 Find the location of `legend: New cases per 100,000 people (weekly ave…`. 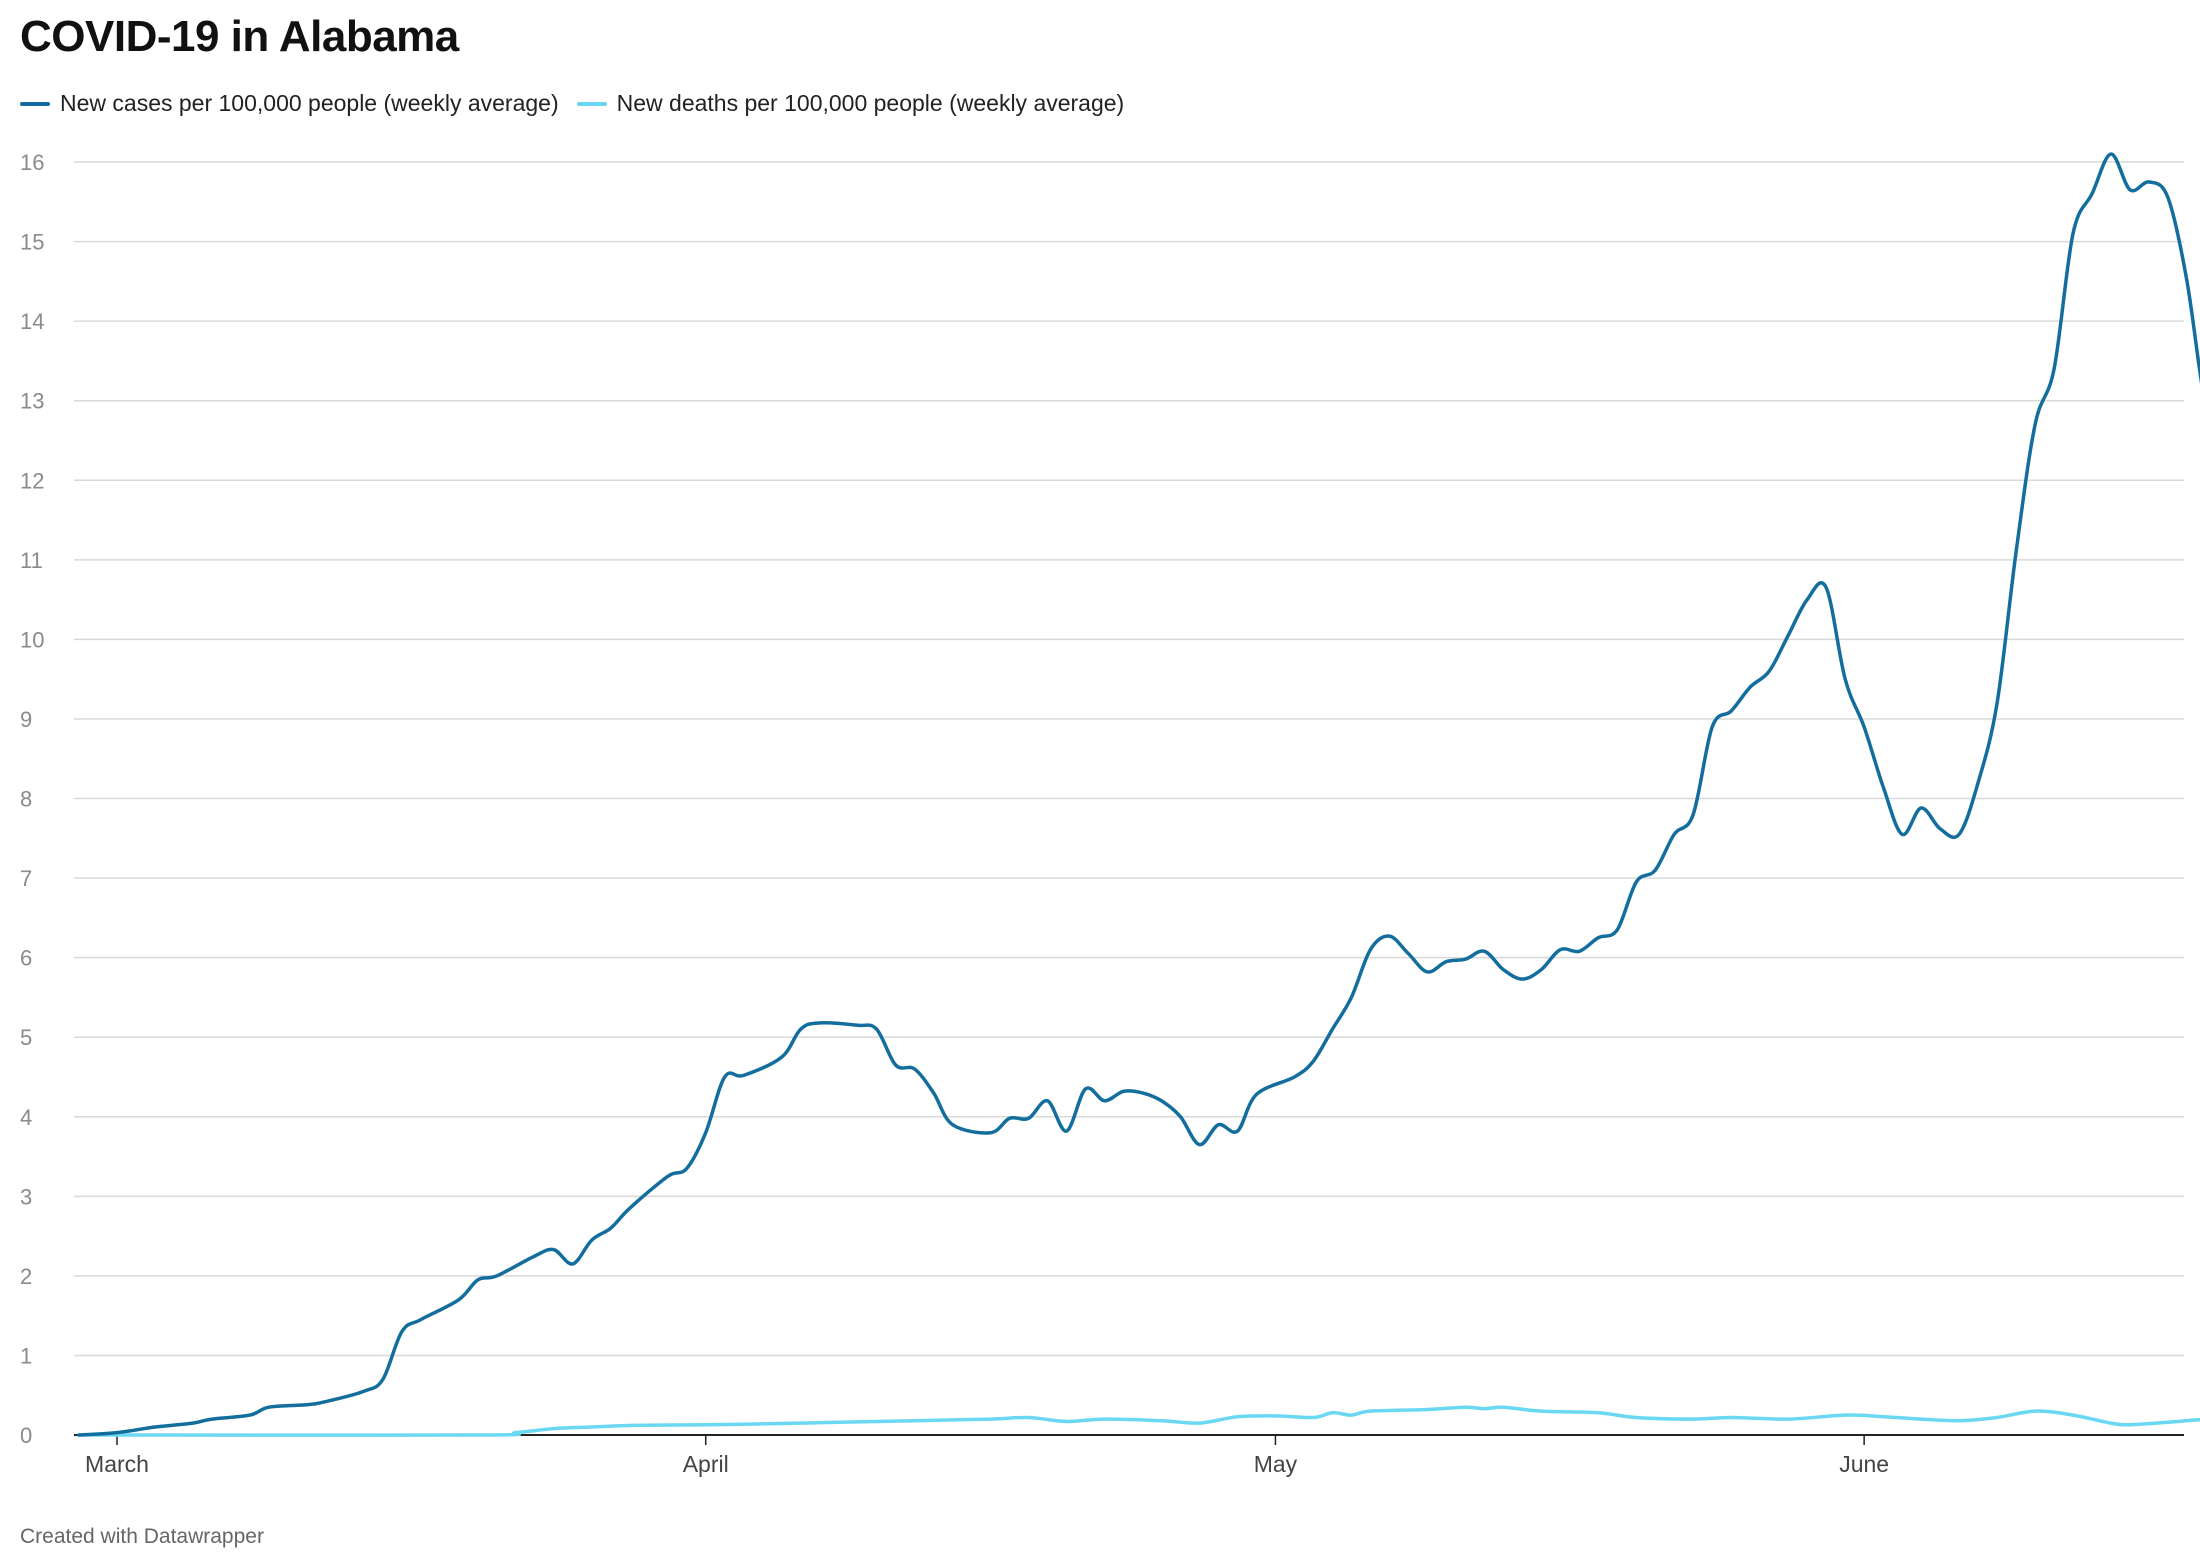

legend: New cases per 100,000 people (weekly ave… is located at coordinates (581, 103).